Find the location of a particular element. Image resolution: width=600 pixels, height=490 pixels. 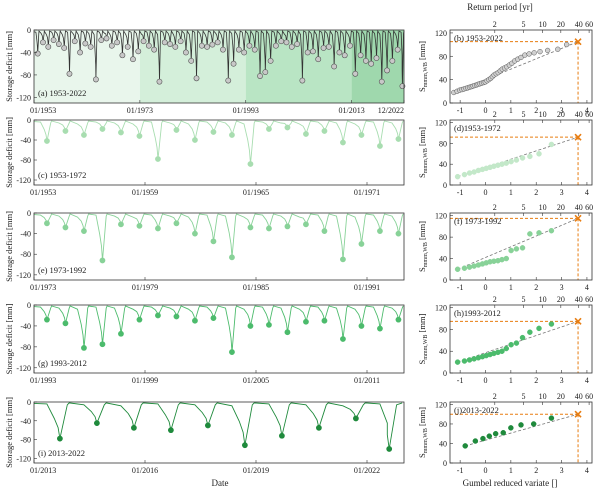

y-axis-title: Smmm,WB [mm] is located at coordinates (423, 246).